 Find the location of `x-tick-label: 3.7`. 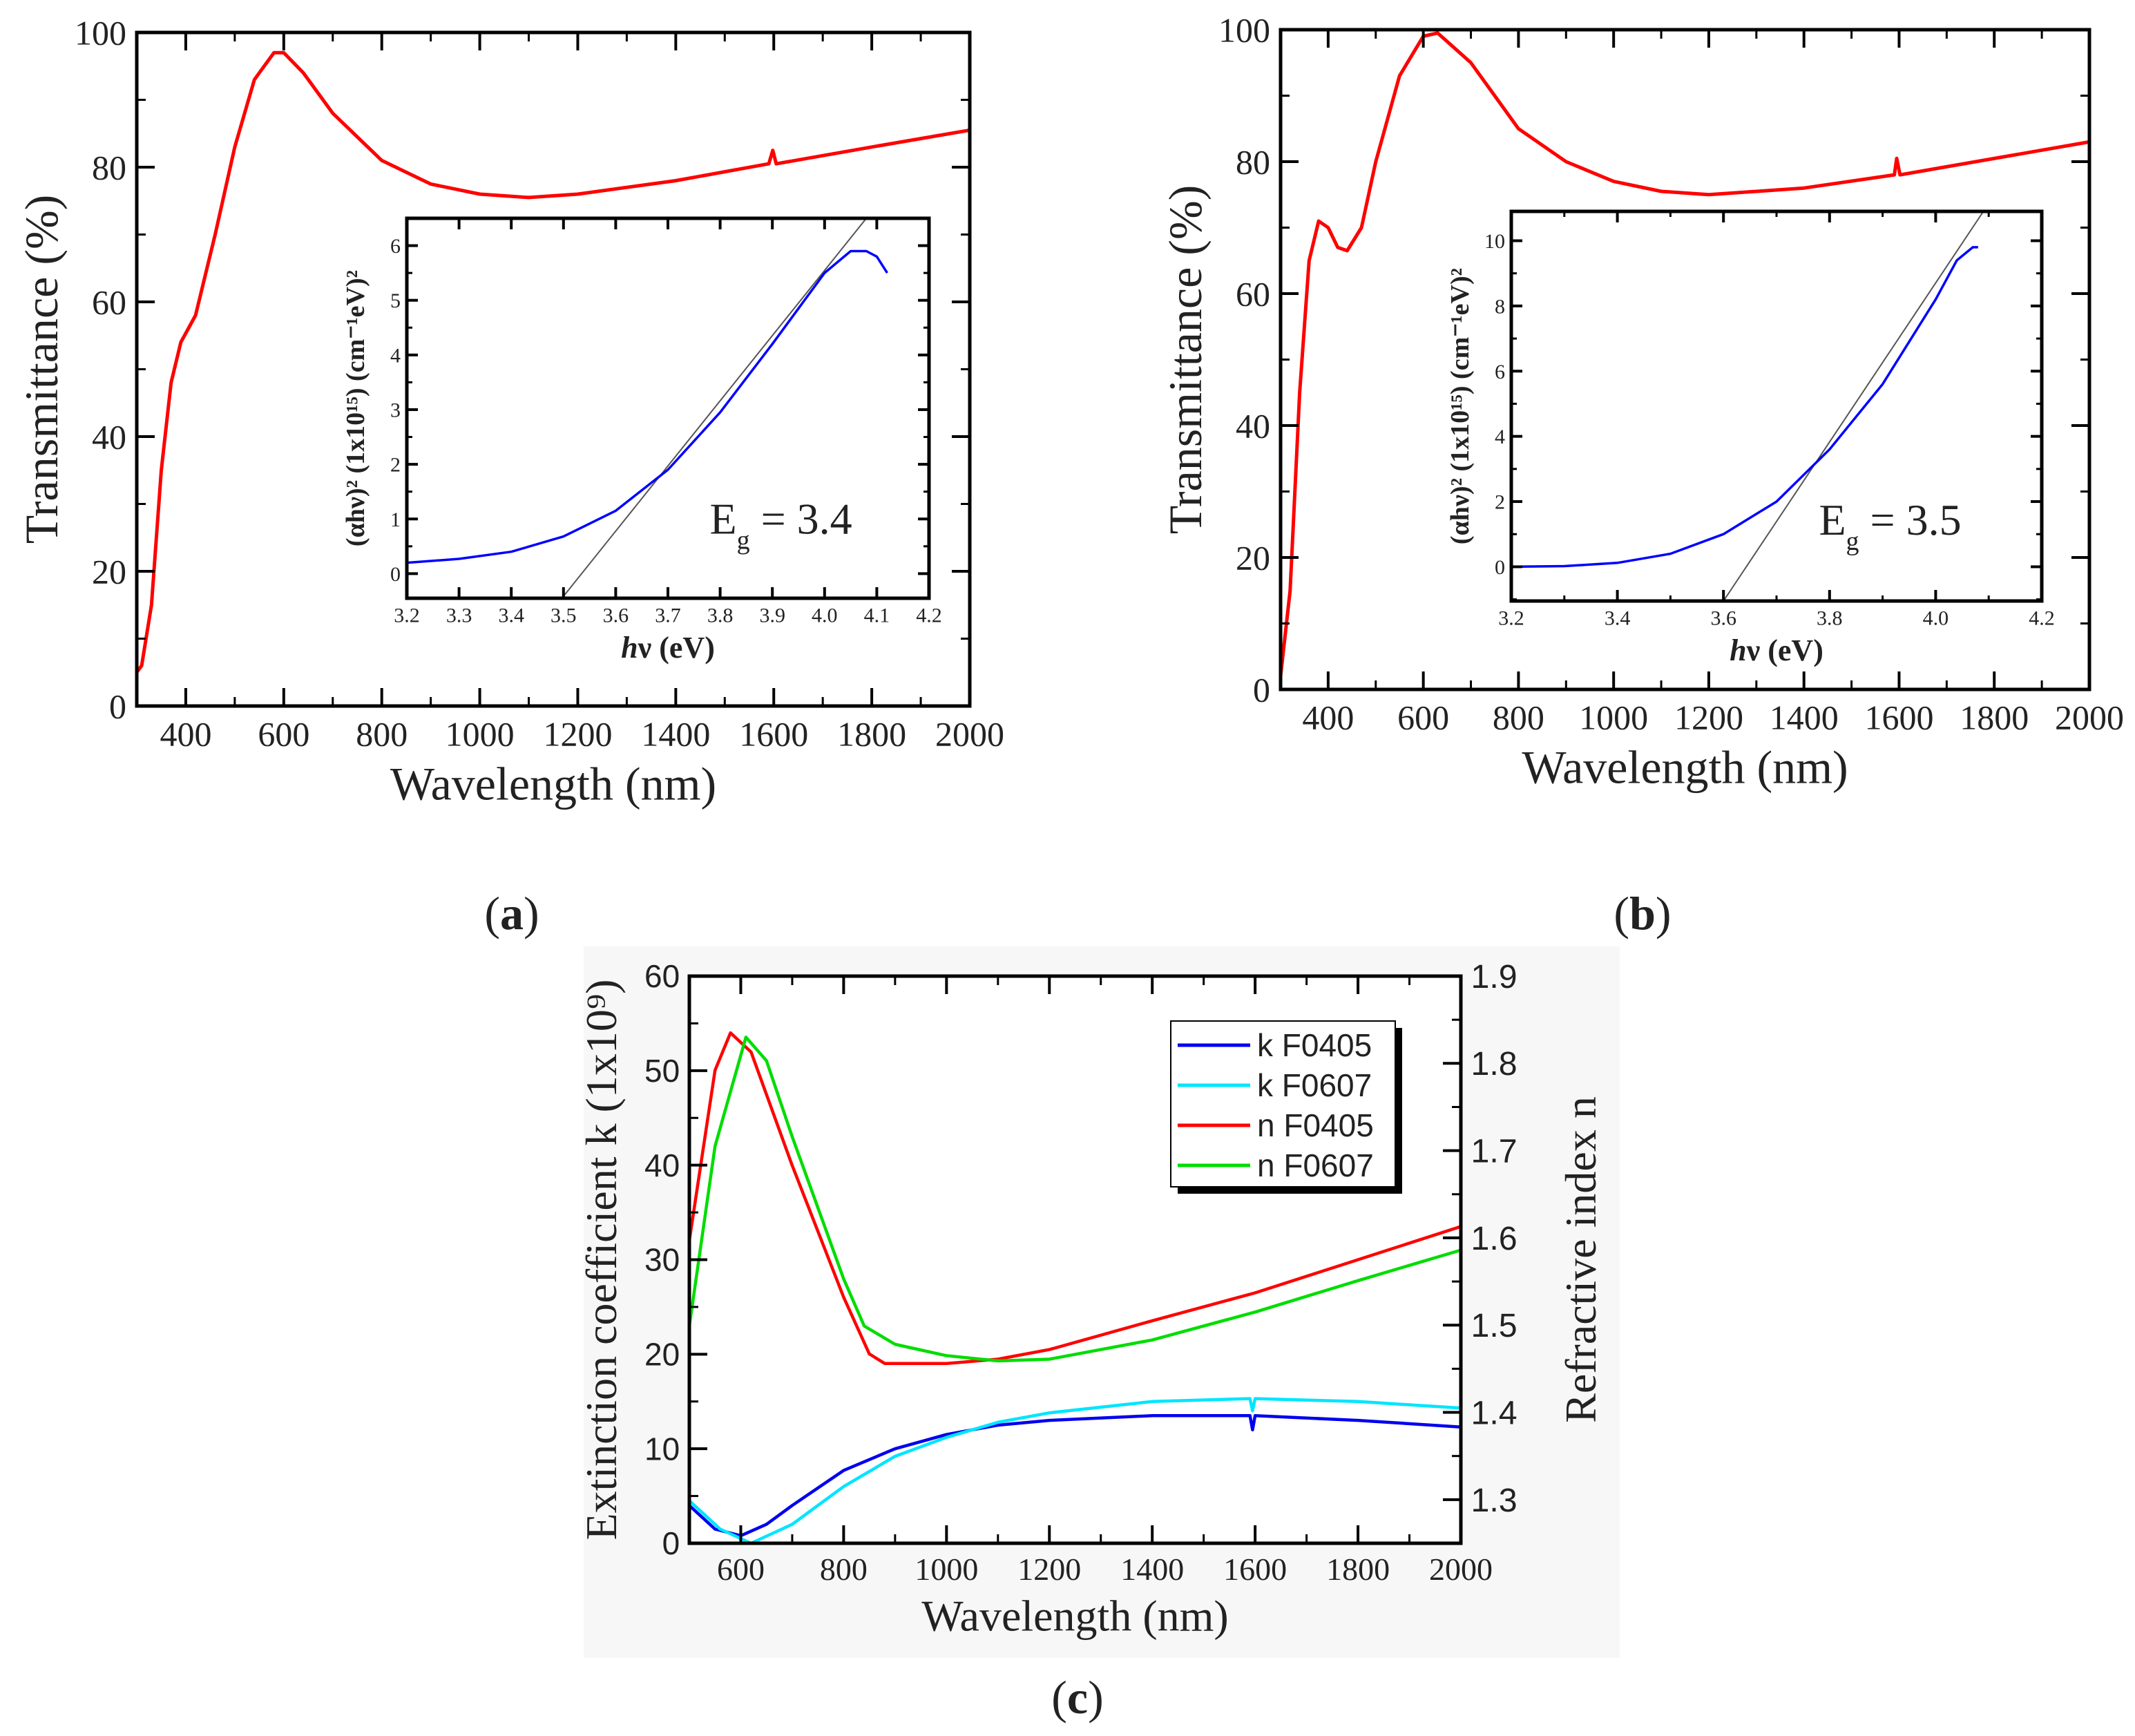

x-tick-label: 3.7 is located at coordinates (668, 615).